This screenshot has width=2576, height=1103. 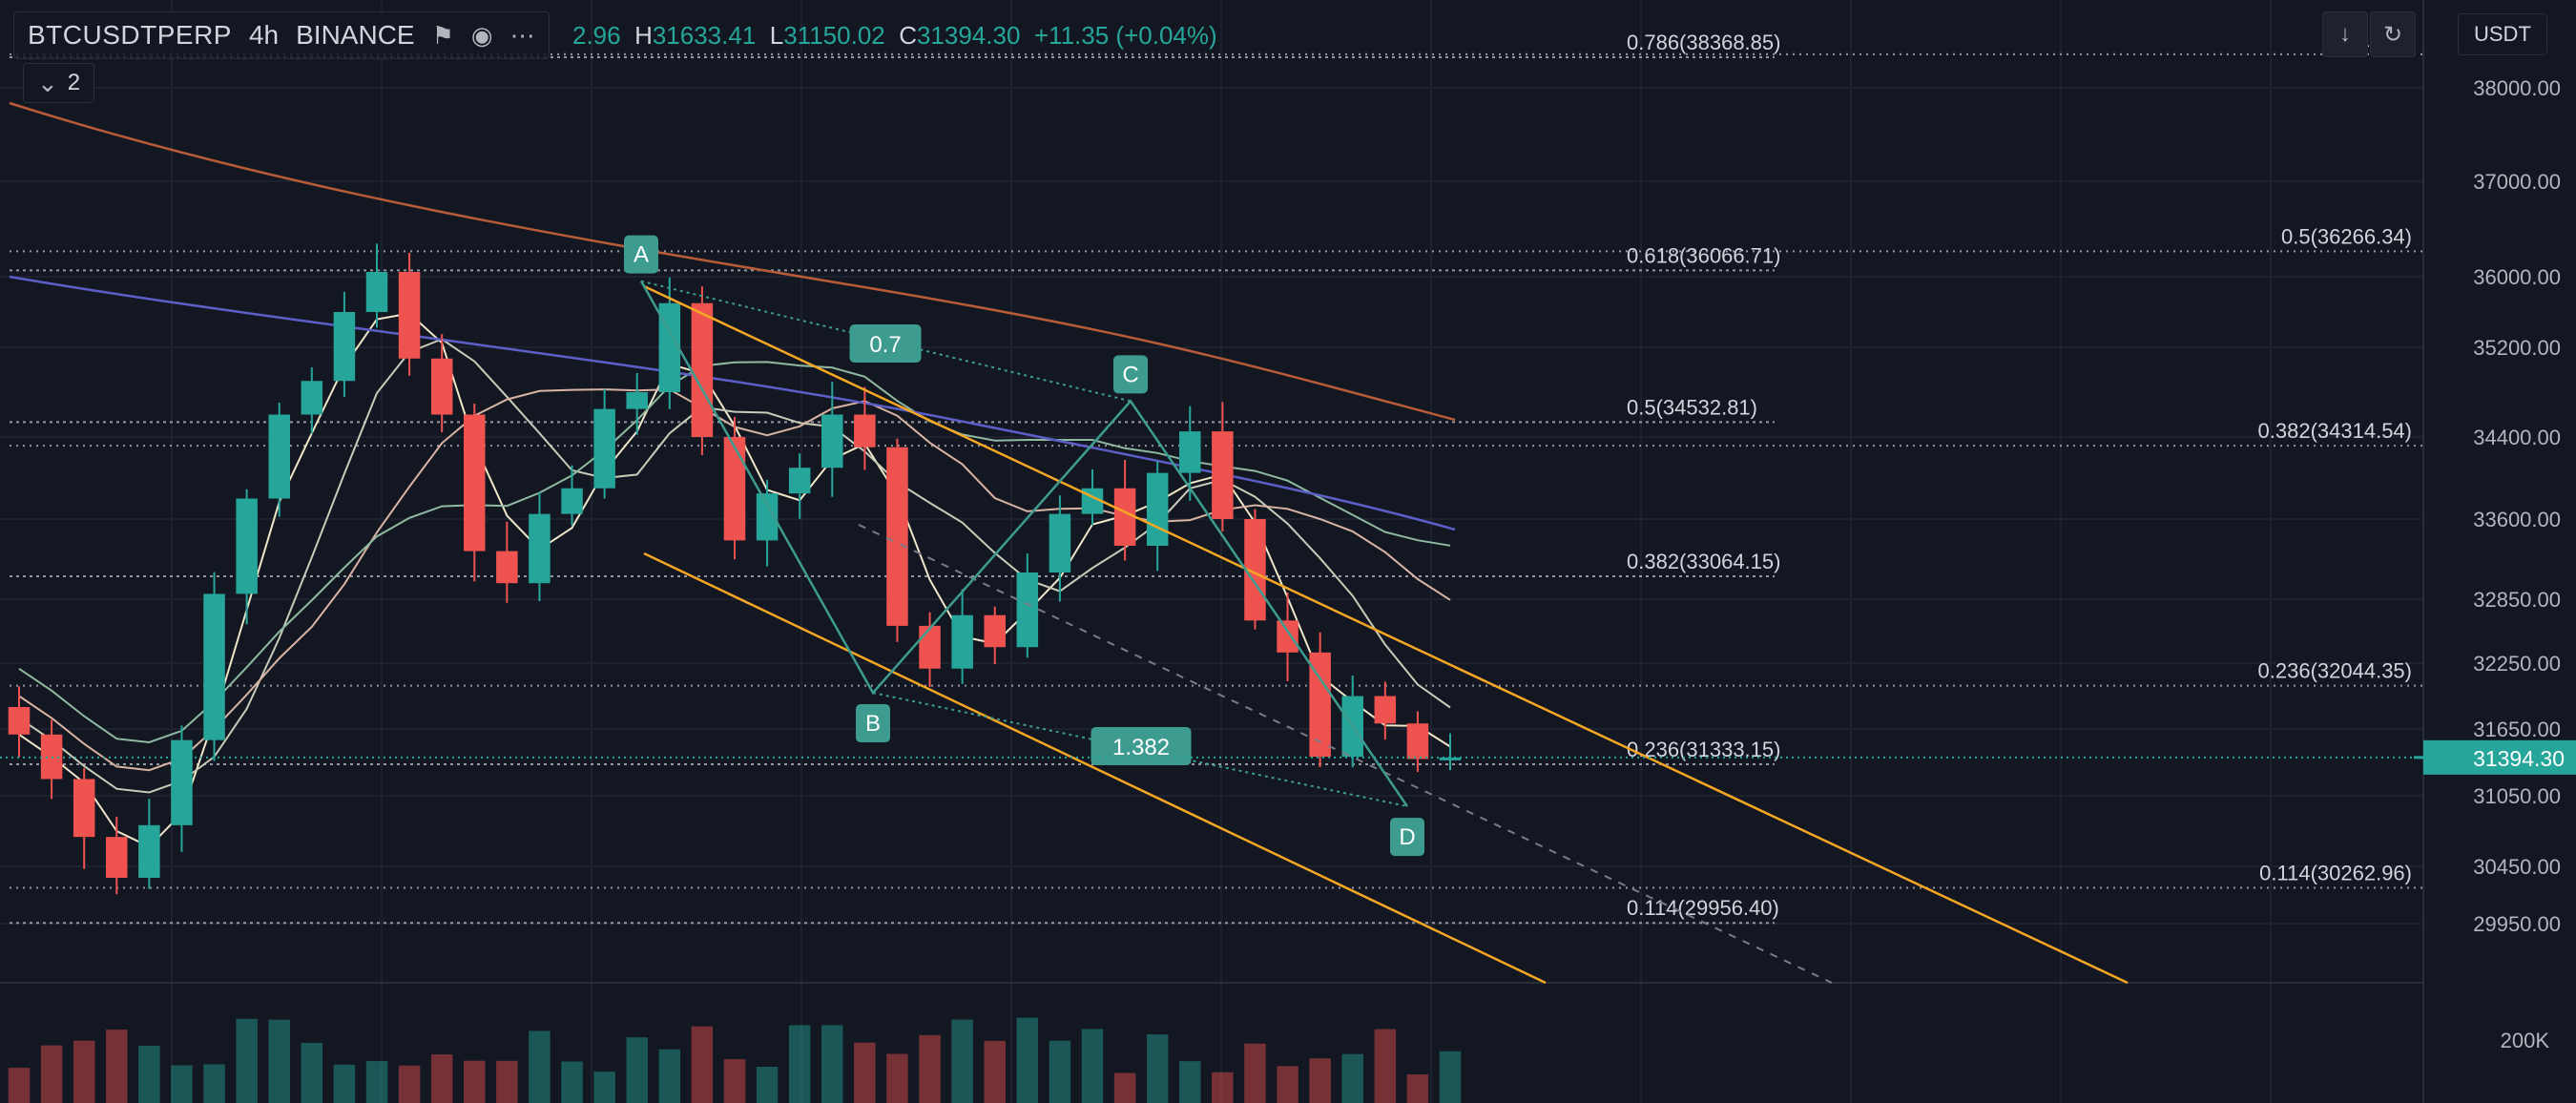 What do you see at coordinates (2517, 277) in the screenshot?
I see `price-tick-label: 36000.00` at bounding box center [2517, 277].